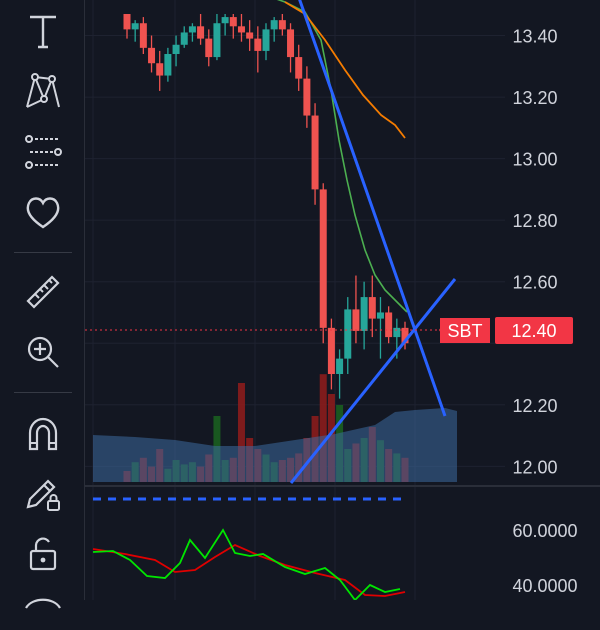 The image size is (600, 630). I want to click on indicator-tick-label: 40.0000, so click(544, 586).